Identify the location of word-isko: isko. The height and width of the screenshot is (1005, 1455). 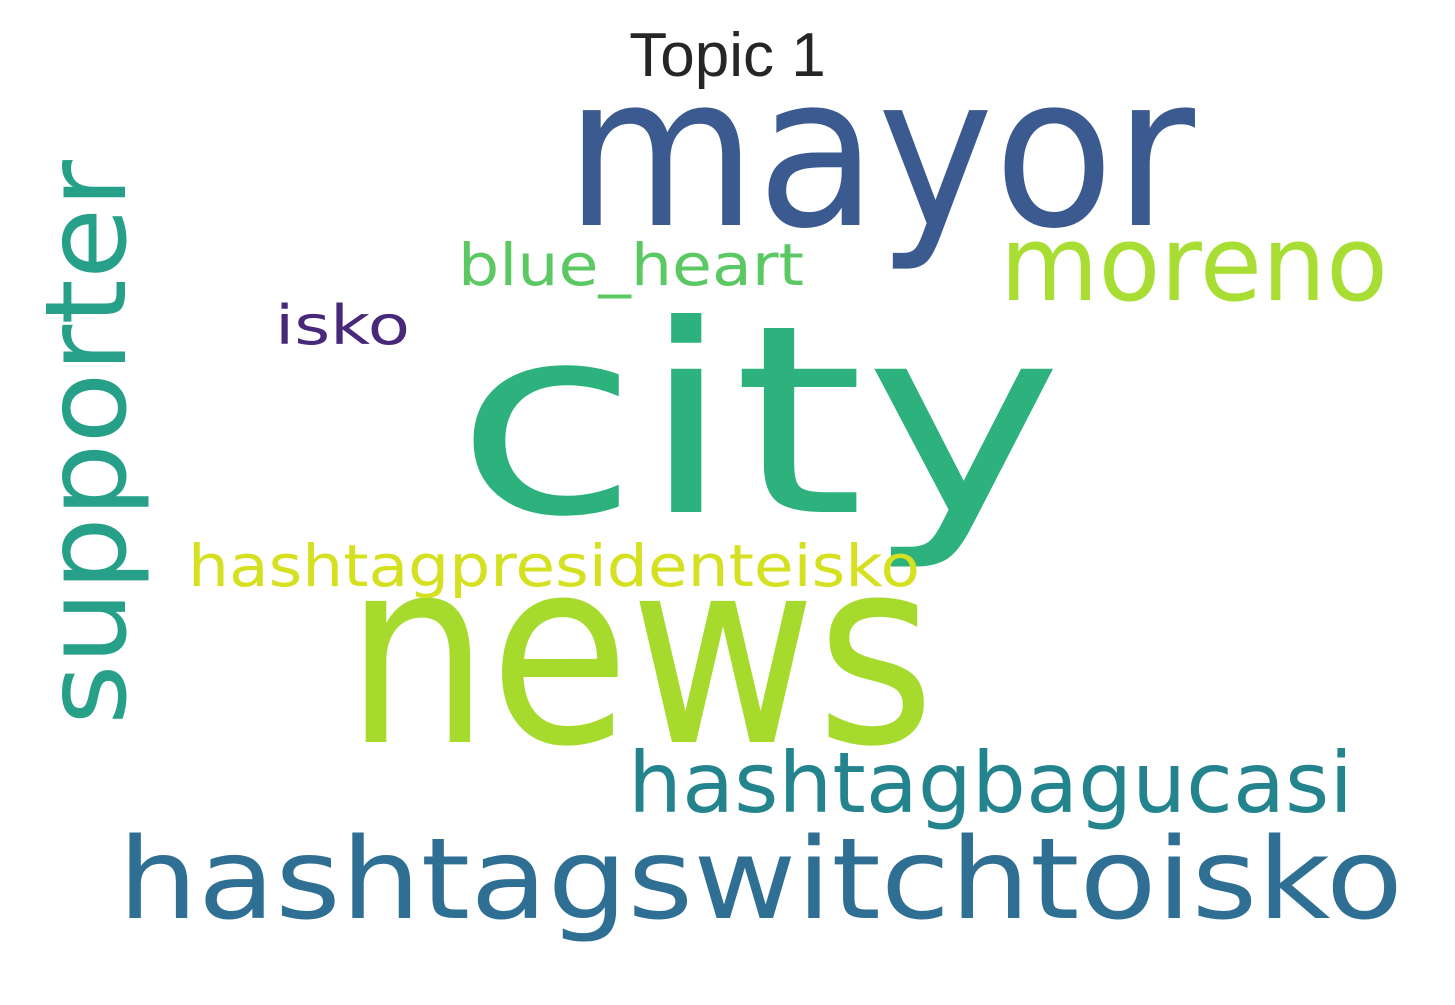
(342, 325).